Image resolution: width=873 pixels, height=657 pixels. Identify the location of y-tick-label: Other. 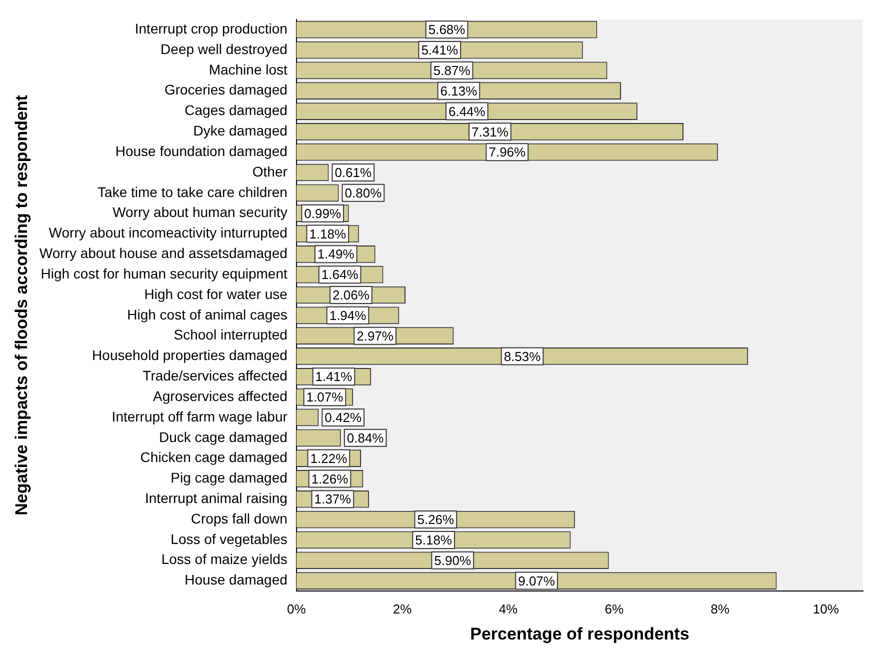
(270, 171).